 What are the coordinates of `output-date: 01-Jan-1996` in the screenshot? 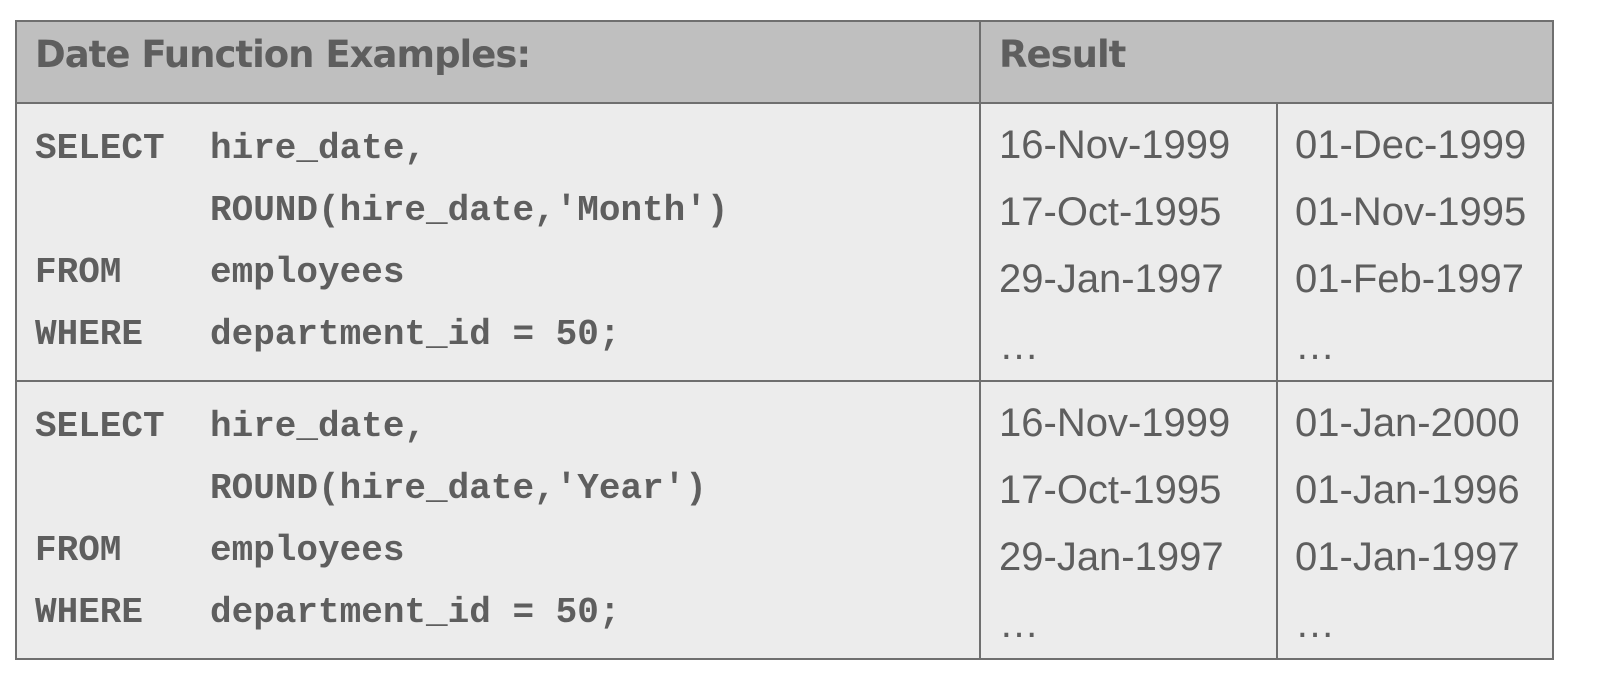 It's located at (1407, 490).